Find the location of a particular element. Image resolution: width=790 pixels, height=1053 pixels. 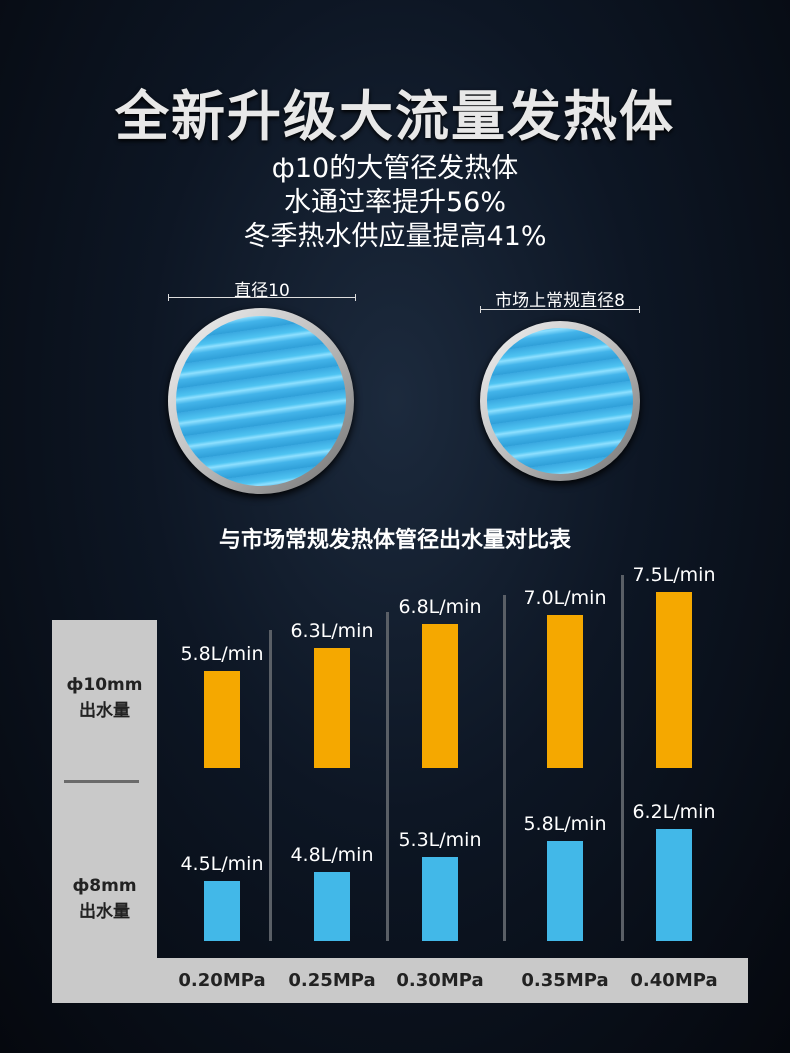

x-tick-label: 0.30MPa is located at coordinates (440, 980).